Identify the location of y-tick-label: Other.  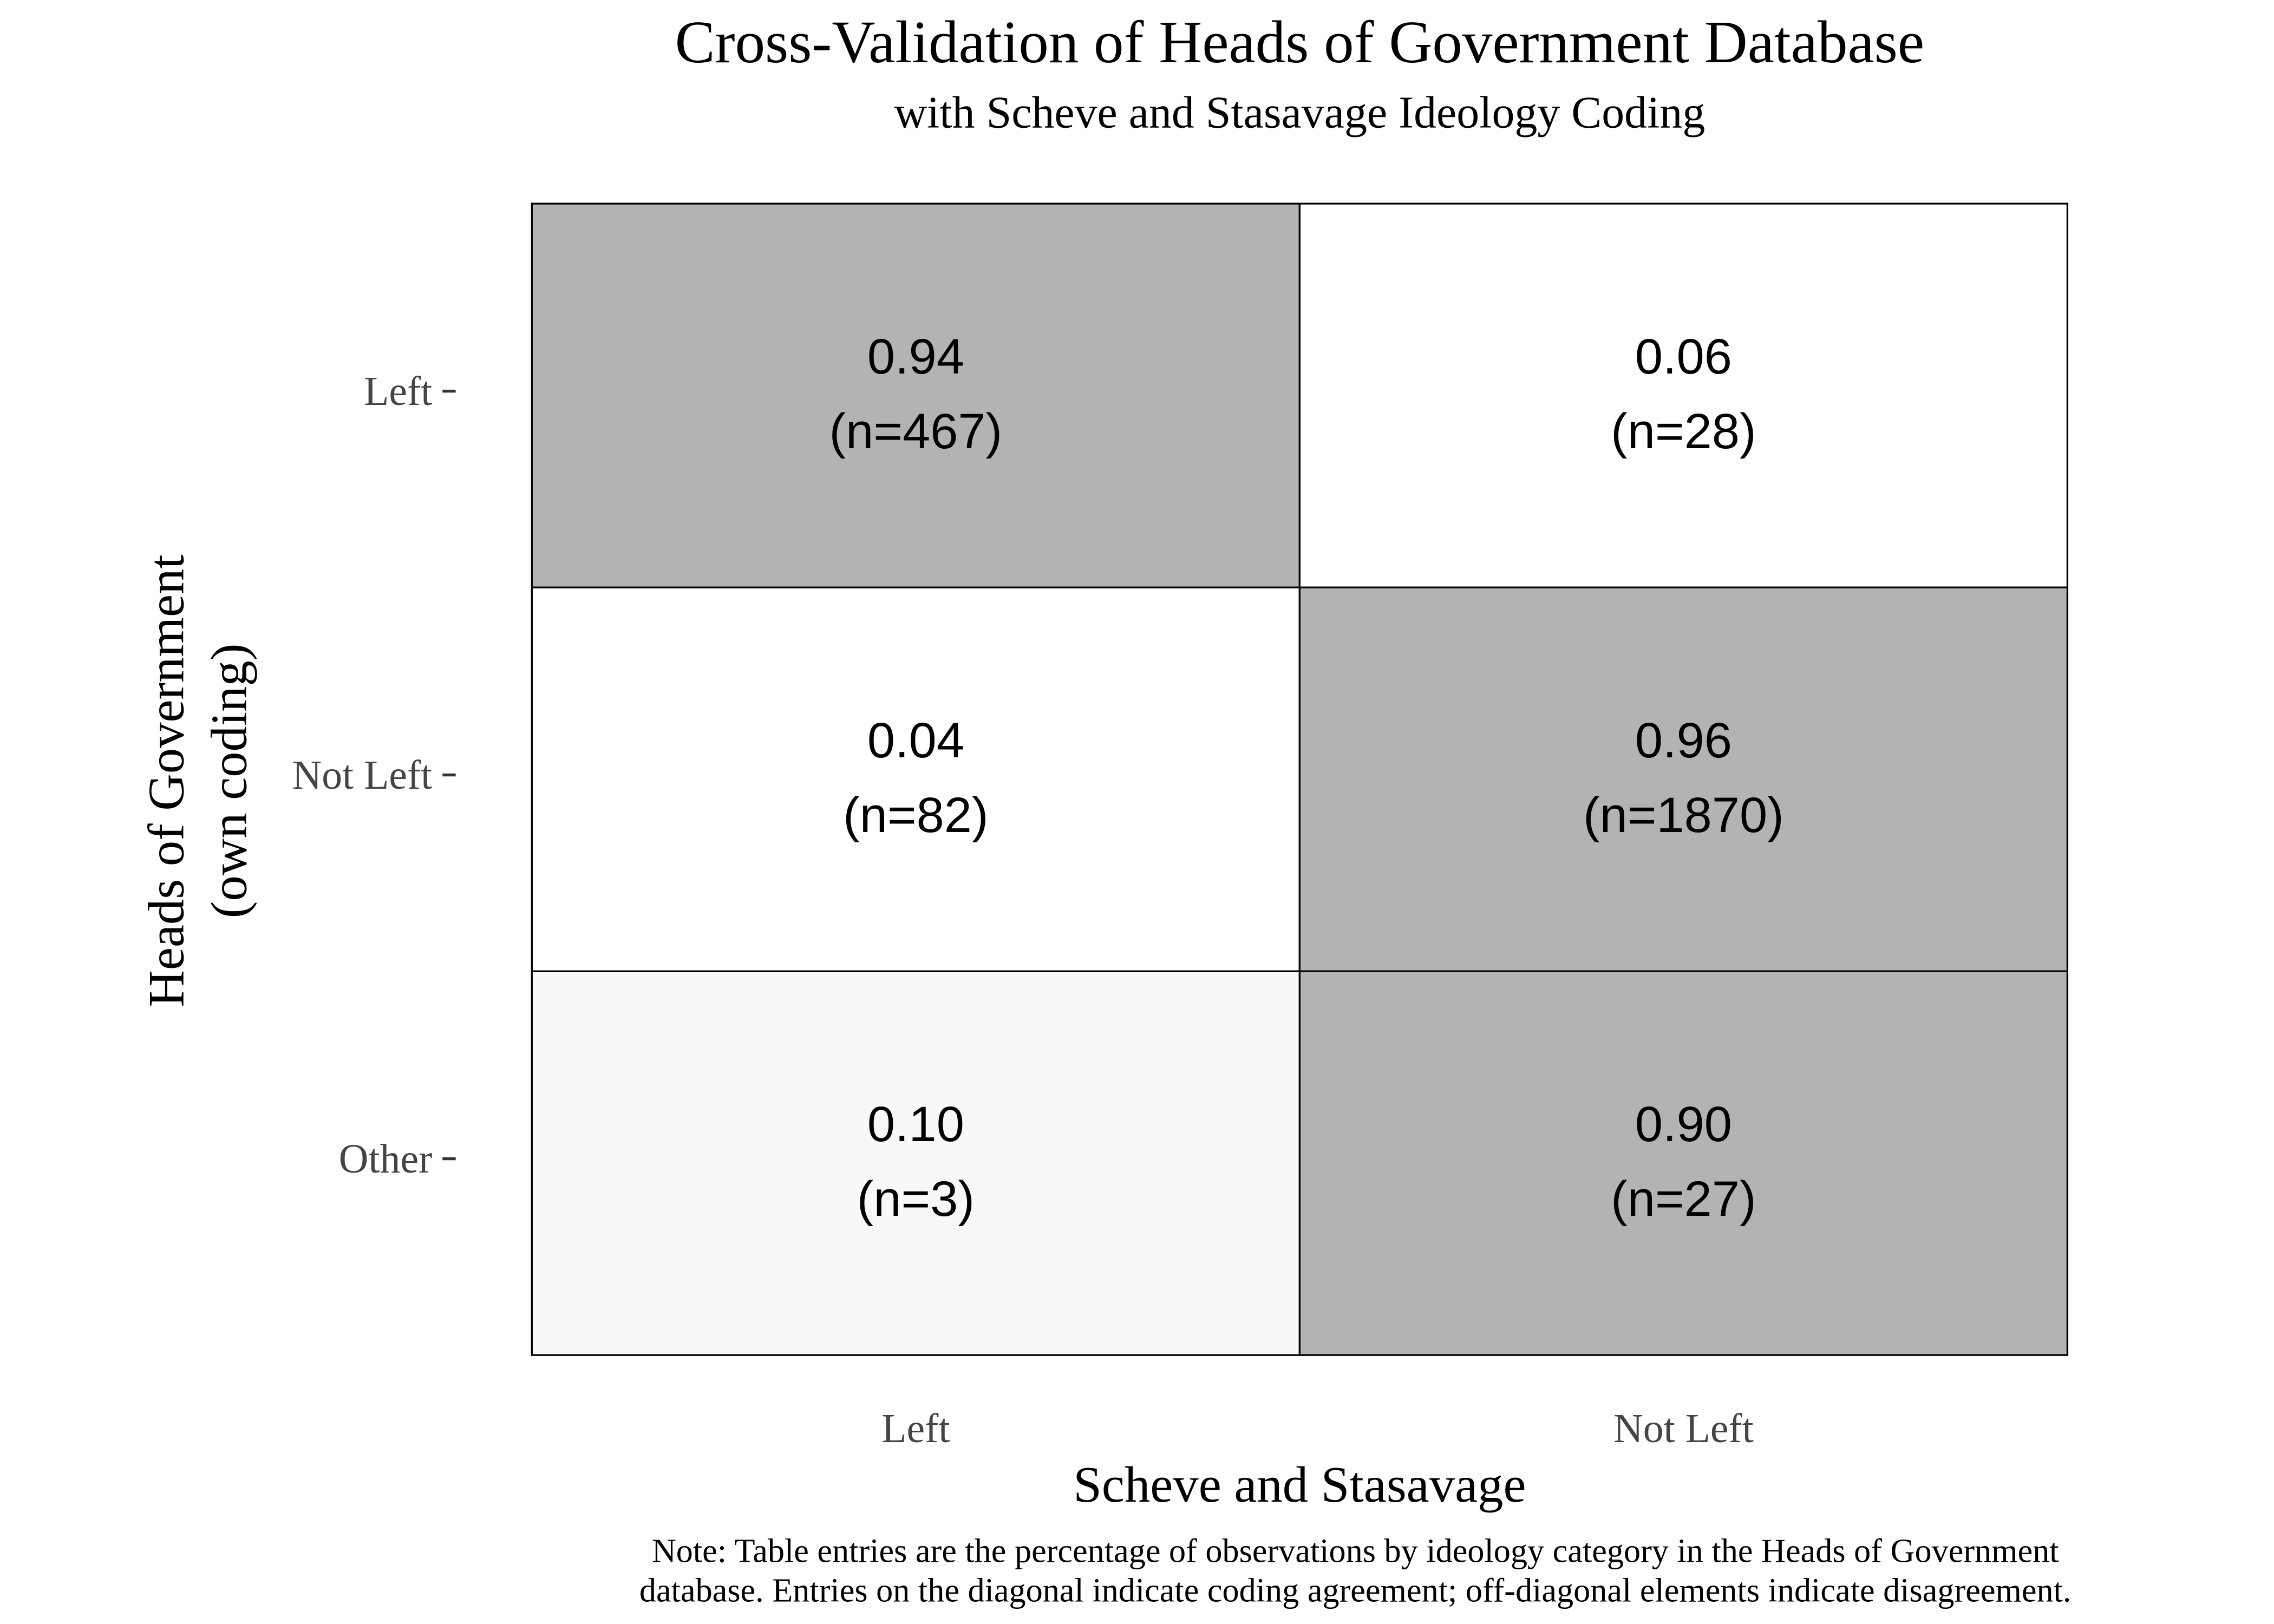
(386, 1159).